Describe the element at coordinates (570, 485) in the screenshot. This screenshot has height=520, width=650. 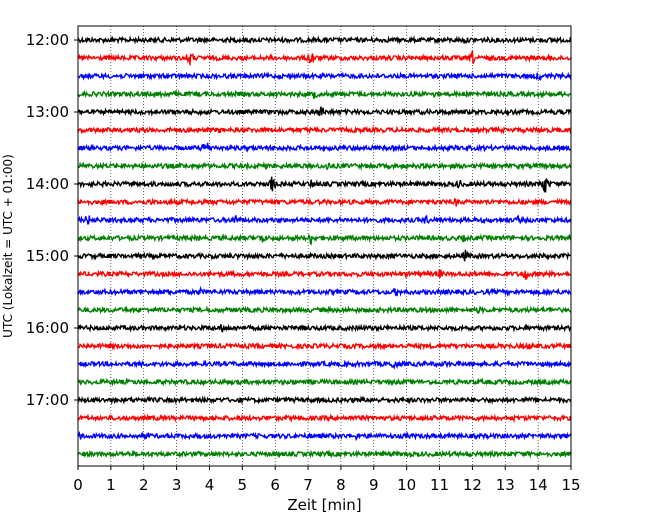
I see `x-tick-label: 15` at that location.